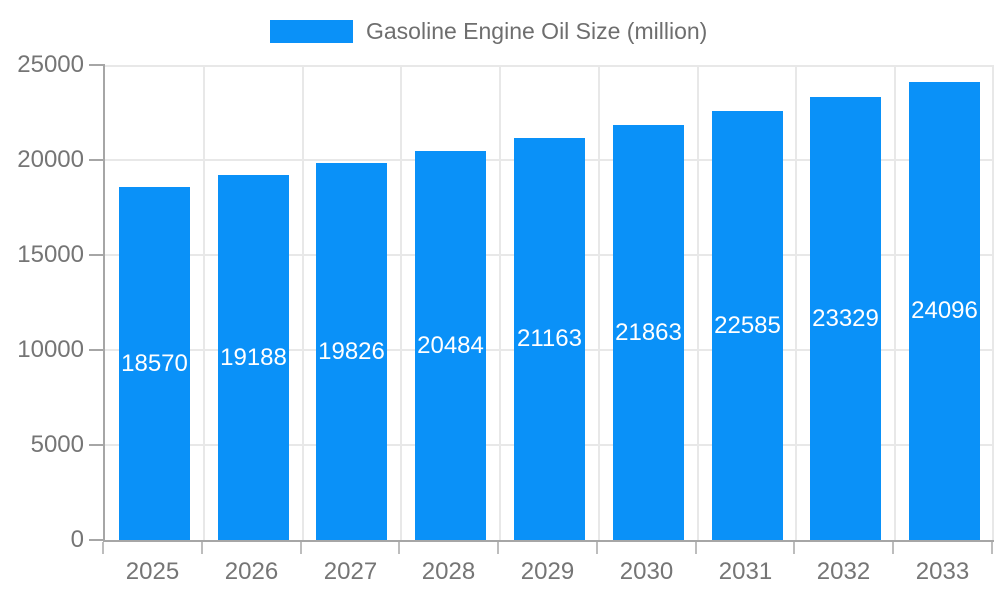 The height and width of the screenshot is (600, 1000). What do you see at coordinates (57, 444) in the screenshot?
I see `y-axis-tick-label: 5000` at bounding box center [57, 444].